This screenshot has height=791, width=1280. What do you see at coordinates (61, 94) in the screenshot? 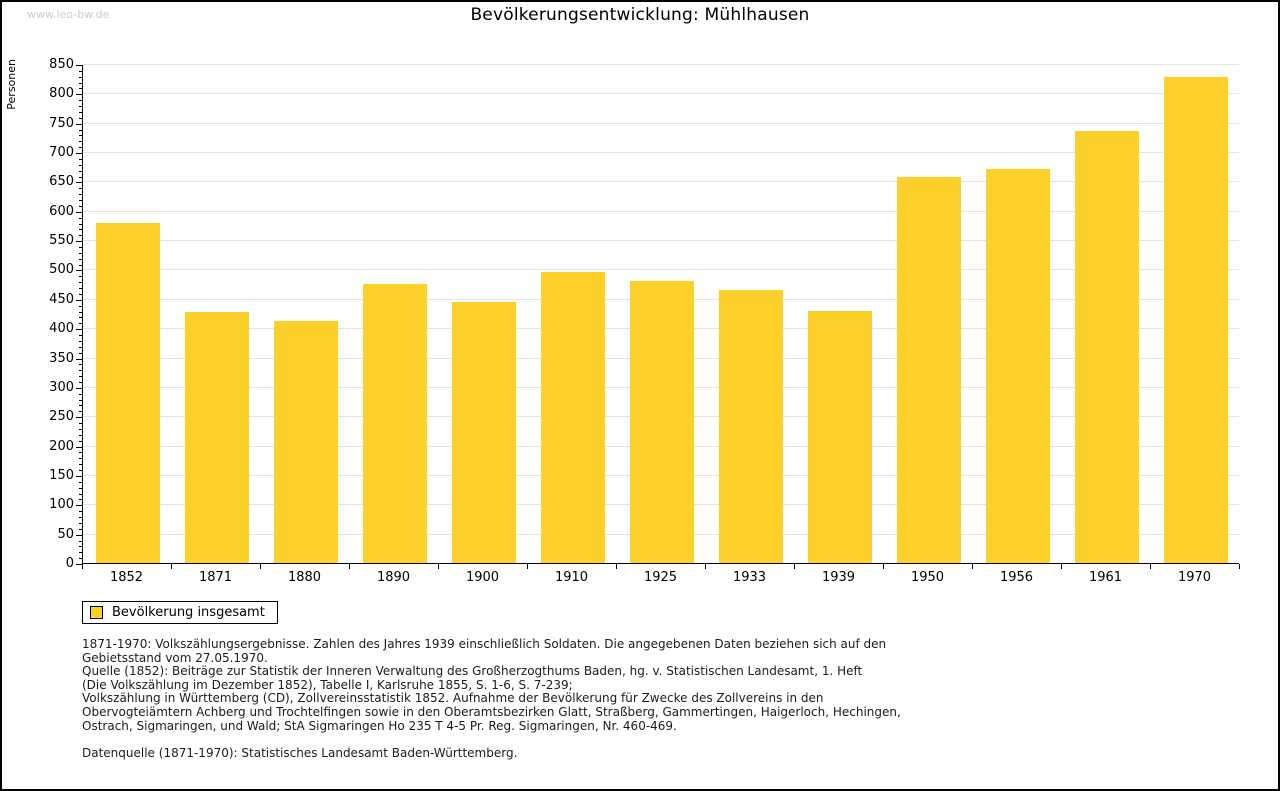
I see `y-tick-label: 800` at bounding box center [61, 94].